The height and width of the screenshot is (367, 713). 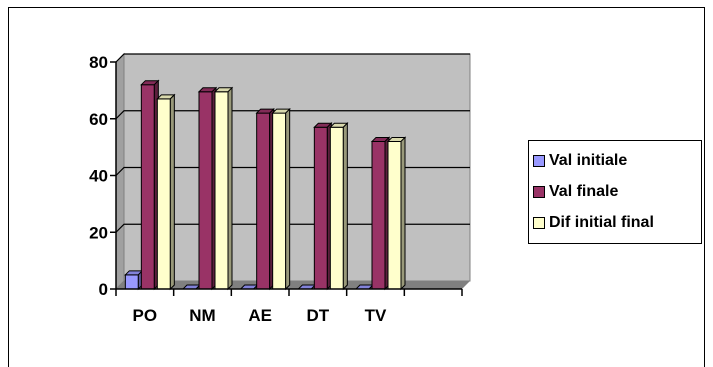 What do you see at coordinates (103, 289) in the screenshot?
I see `y-tick-label: 0` at bounding box center [103, 289].